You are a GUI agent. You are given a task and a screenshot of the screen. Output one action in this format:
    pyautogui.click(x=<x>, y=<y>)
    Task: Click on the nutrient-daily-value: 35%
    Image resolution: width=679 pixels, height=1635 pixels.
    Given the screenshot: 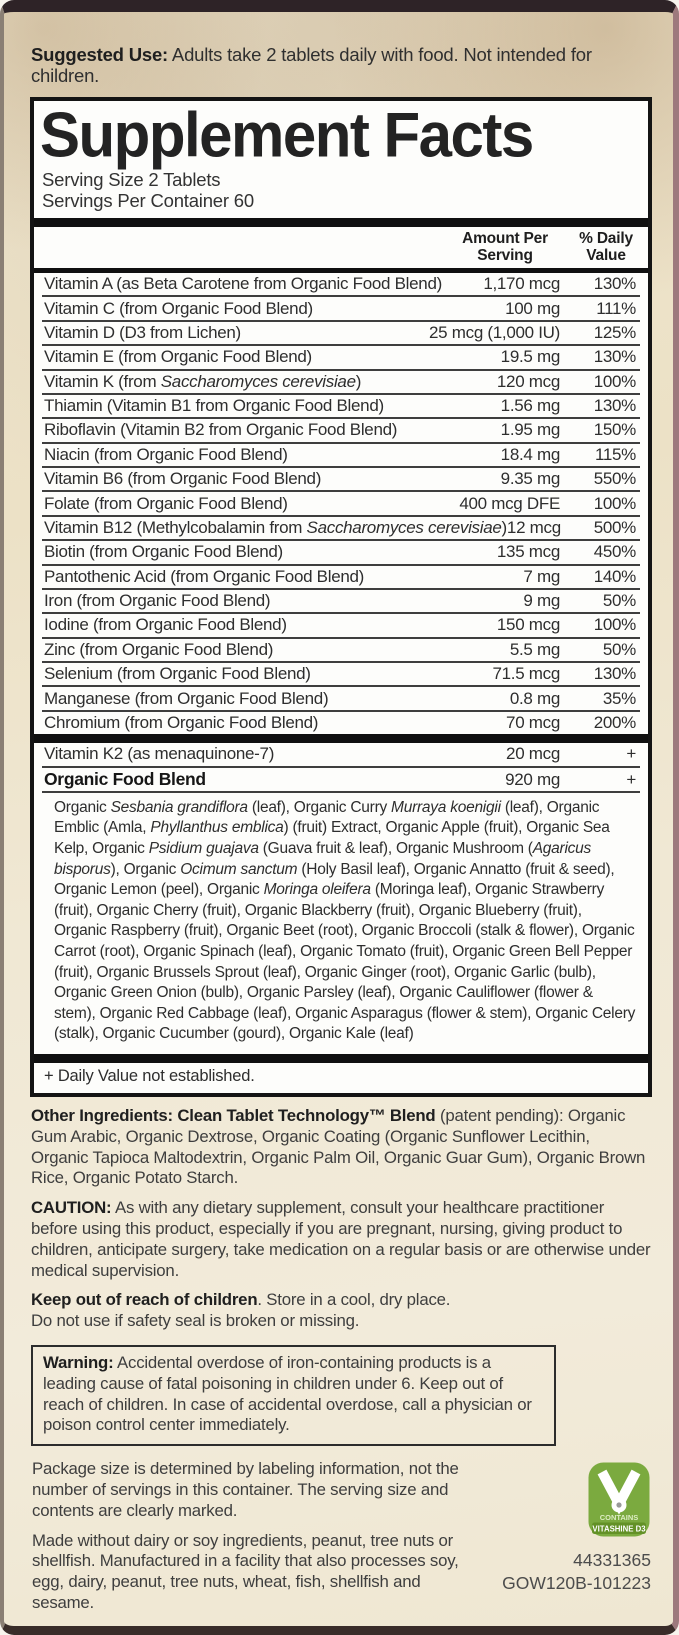 What is the action you would take?
    pyautogui.click(x=619, y=698)
    